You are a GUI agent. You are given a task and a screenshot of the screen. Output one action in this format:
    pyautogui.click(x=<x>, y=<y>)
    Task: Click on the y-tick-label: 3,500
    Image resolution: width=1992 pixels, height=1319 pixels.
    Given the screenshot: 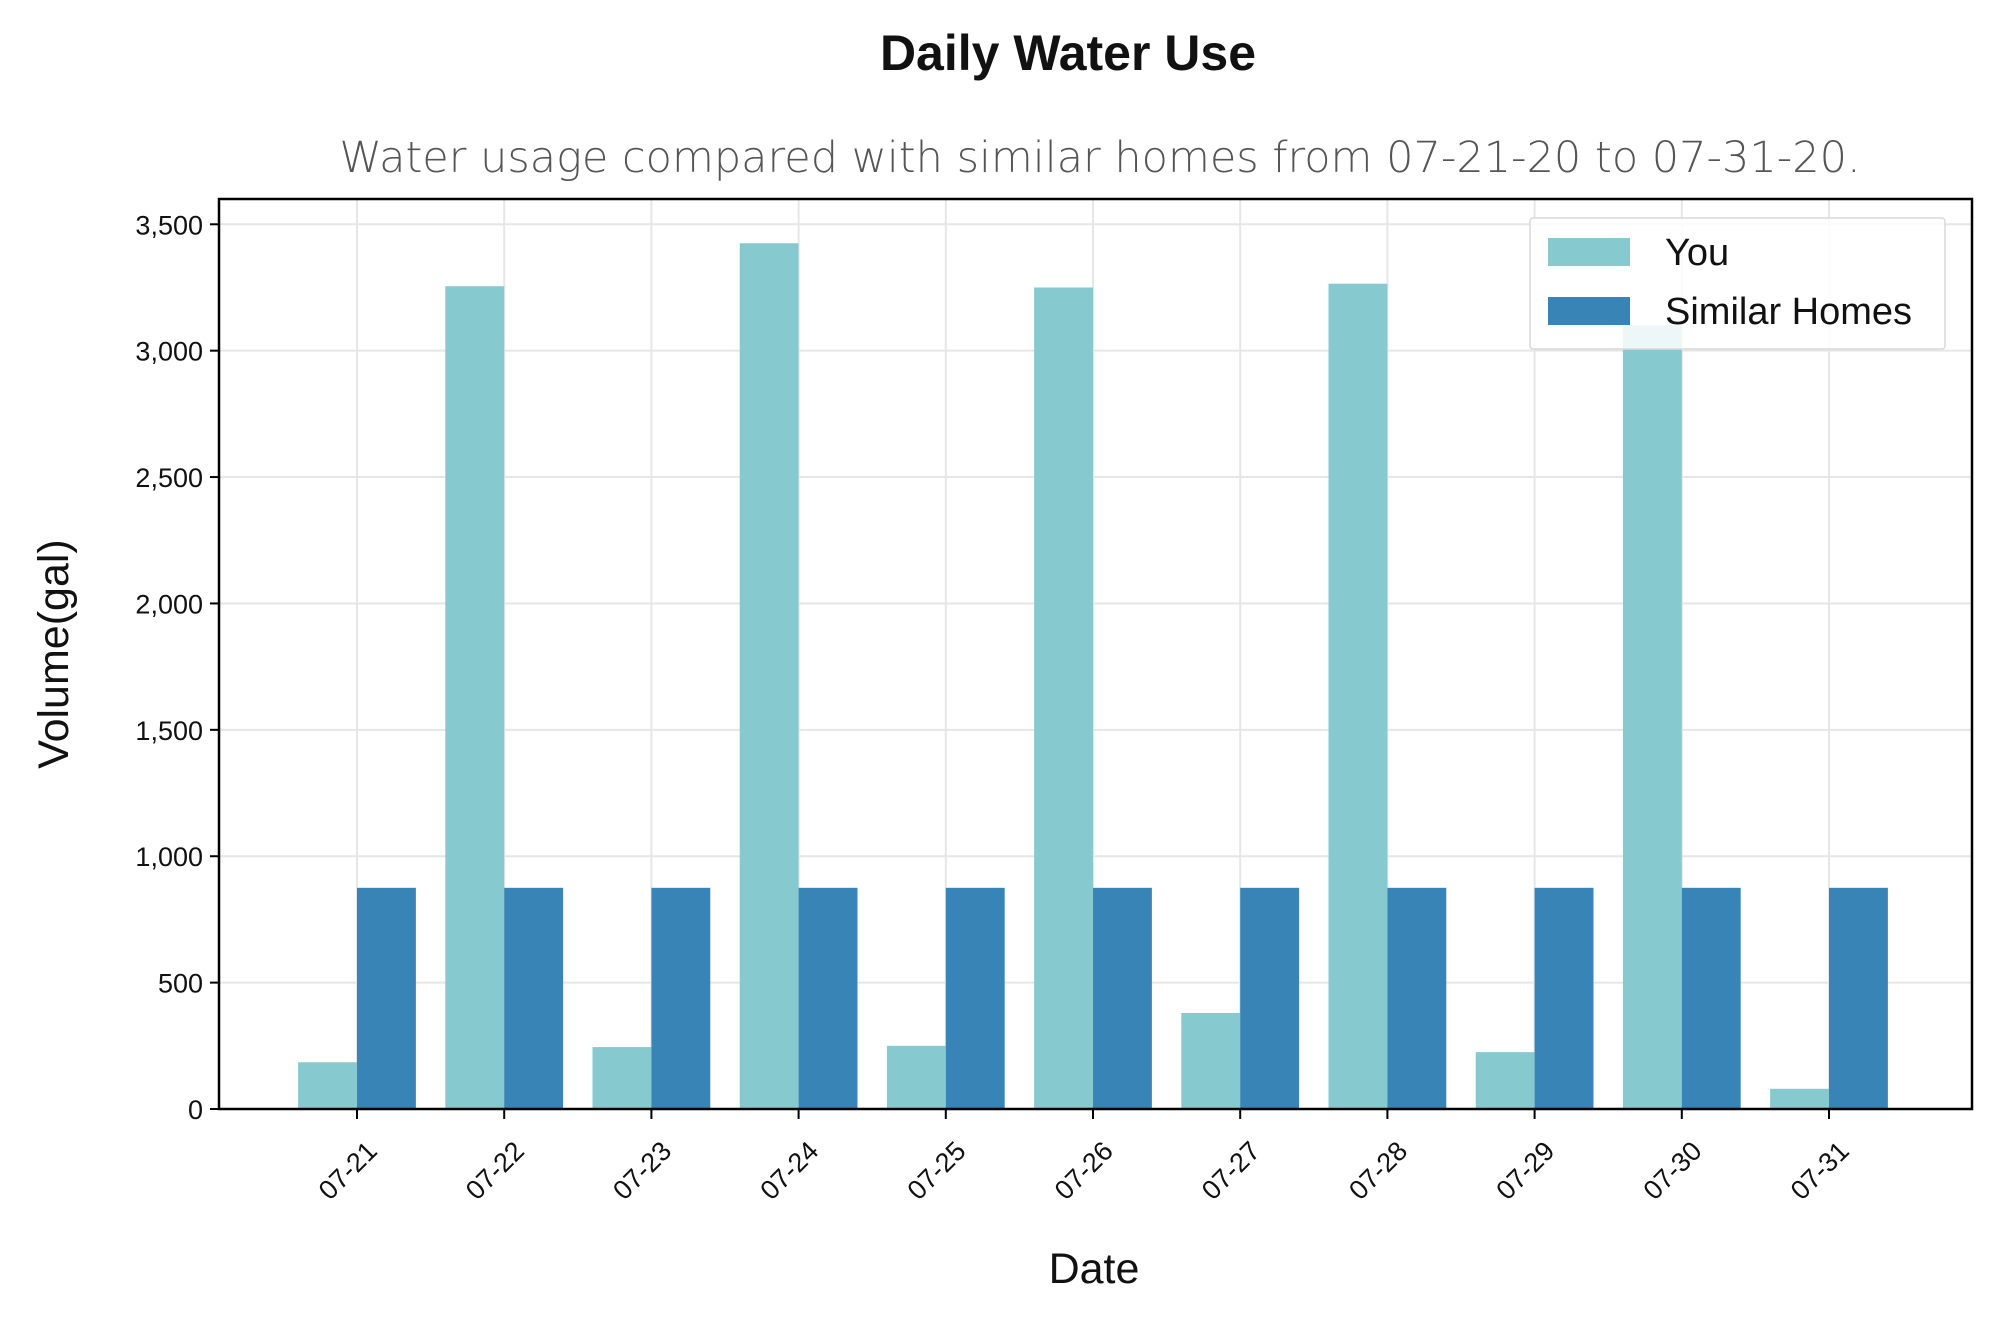 What is the action you would take?
    pyautogui.click(x=169, y=225)
    